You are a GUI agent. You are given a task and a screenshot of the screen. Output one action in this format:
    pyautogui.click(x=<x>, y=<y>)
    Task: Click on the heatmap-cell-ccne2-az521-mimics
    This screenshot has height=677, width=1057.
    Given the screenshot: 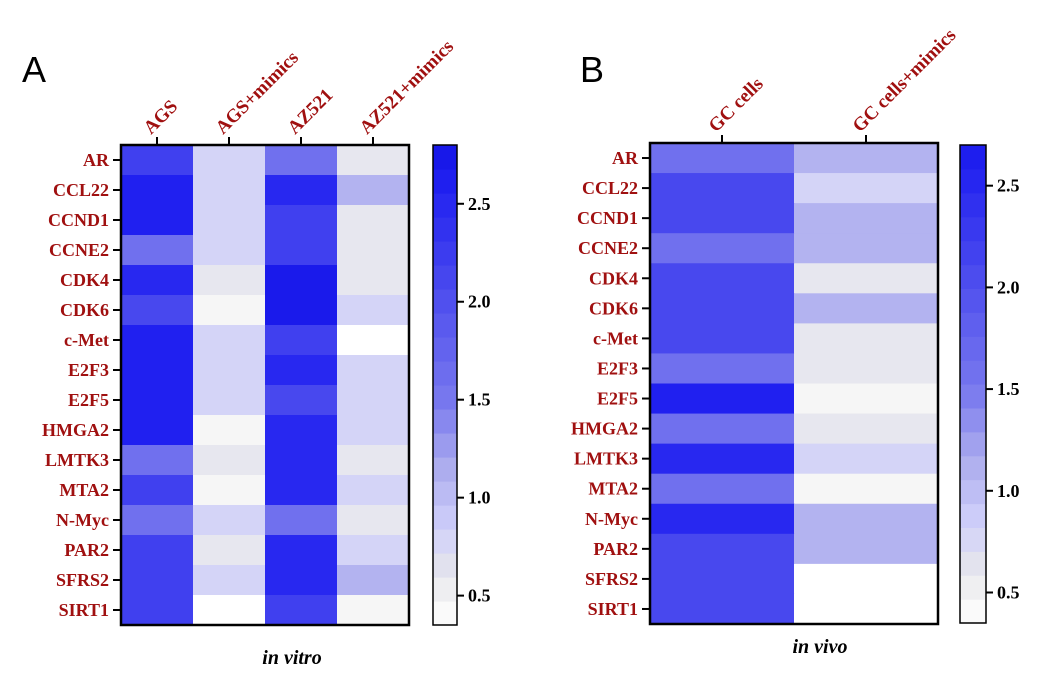 What is the action you would take?
    pyautogui.click(x=373, y=250)
    